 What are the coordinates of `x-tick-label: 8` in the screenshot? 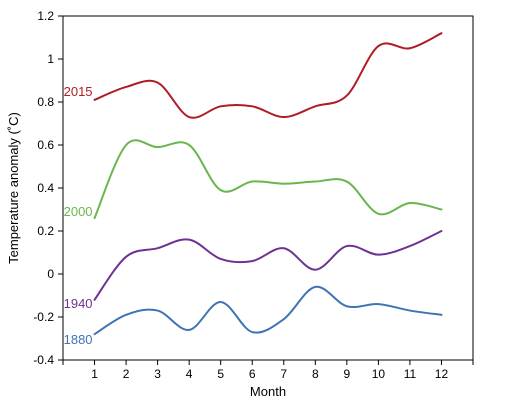 It's located at (315, 374).